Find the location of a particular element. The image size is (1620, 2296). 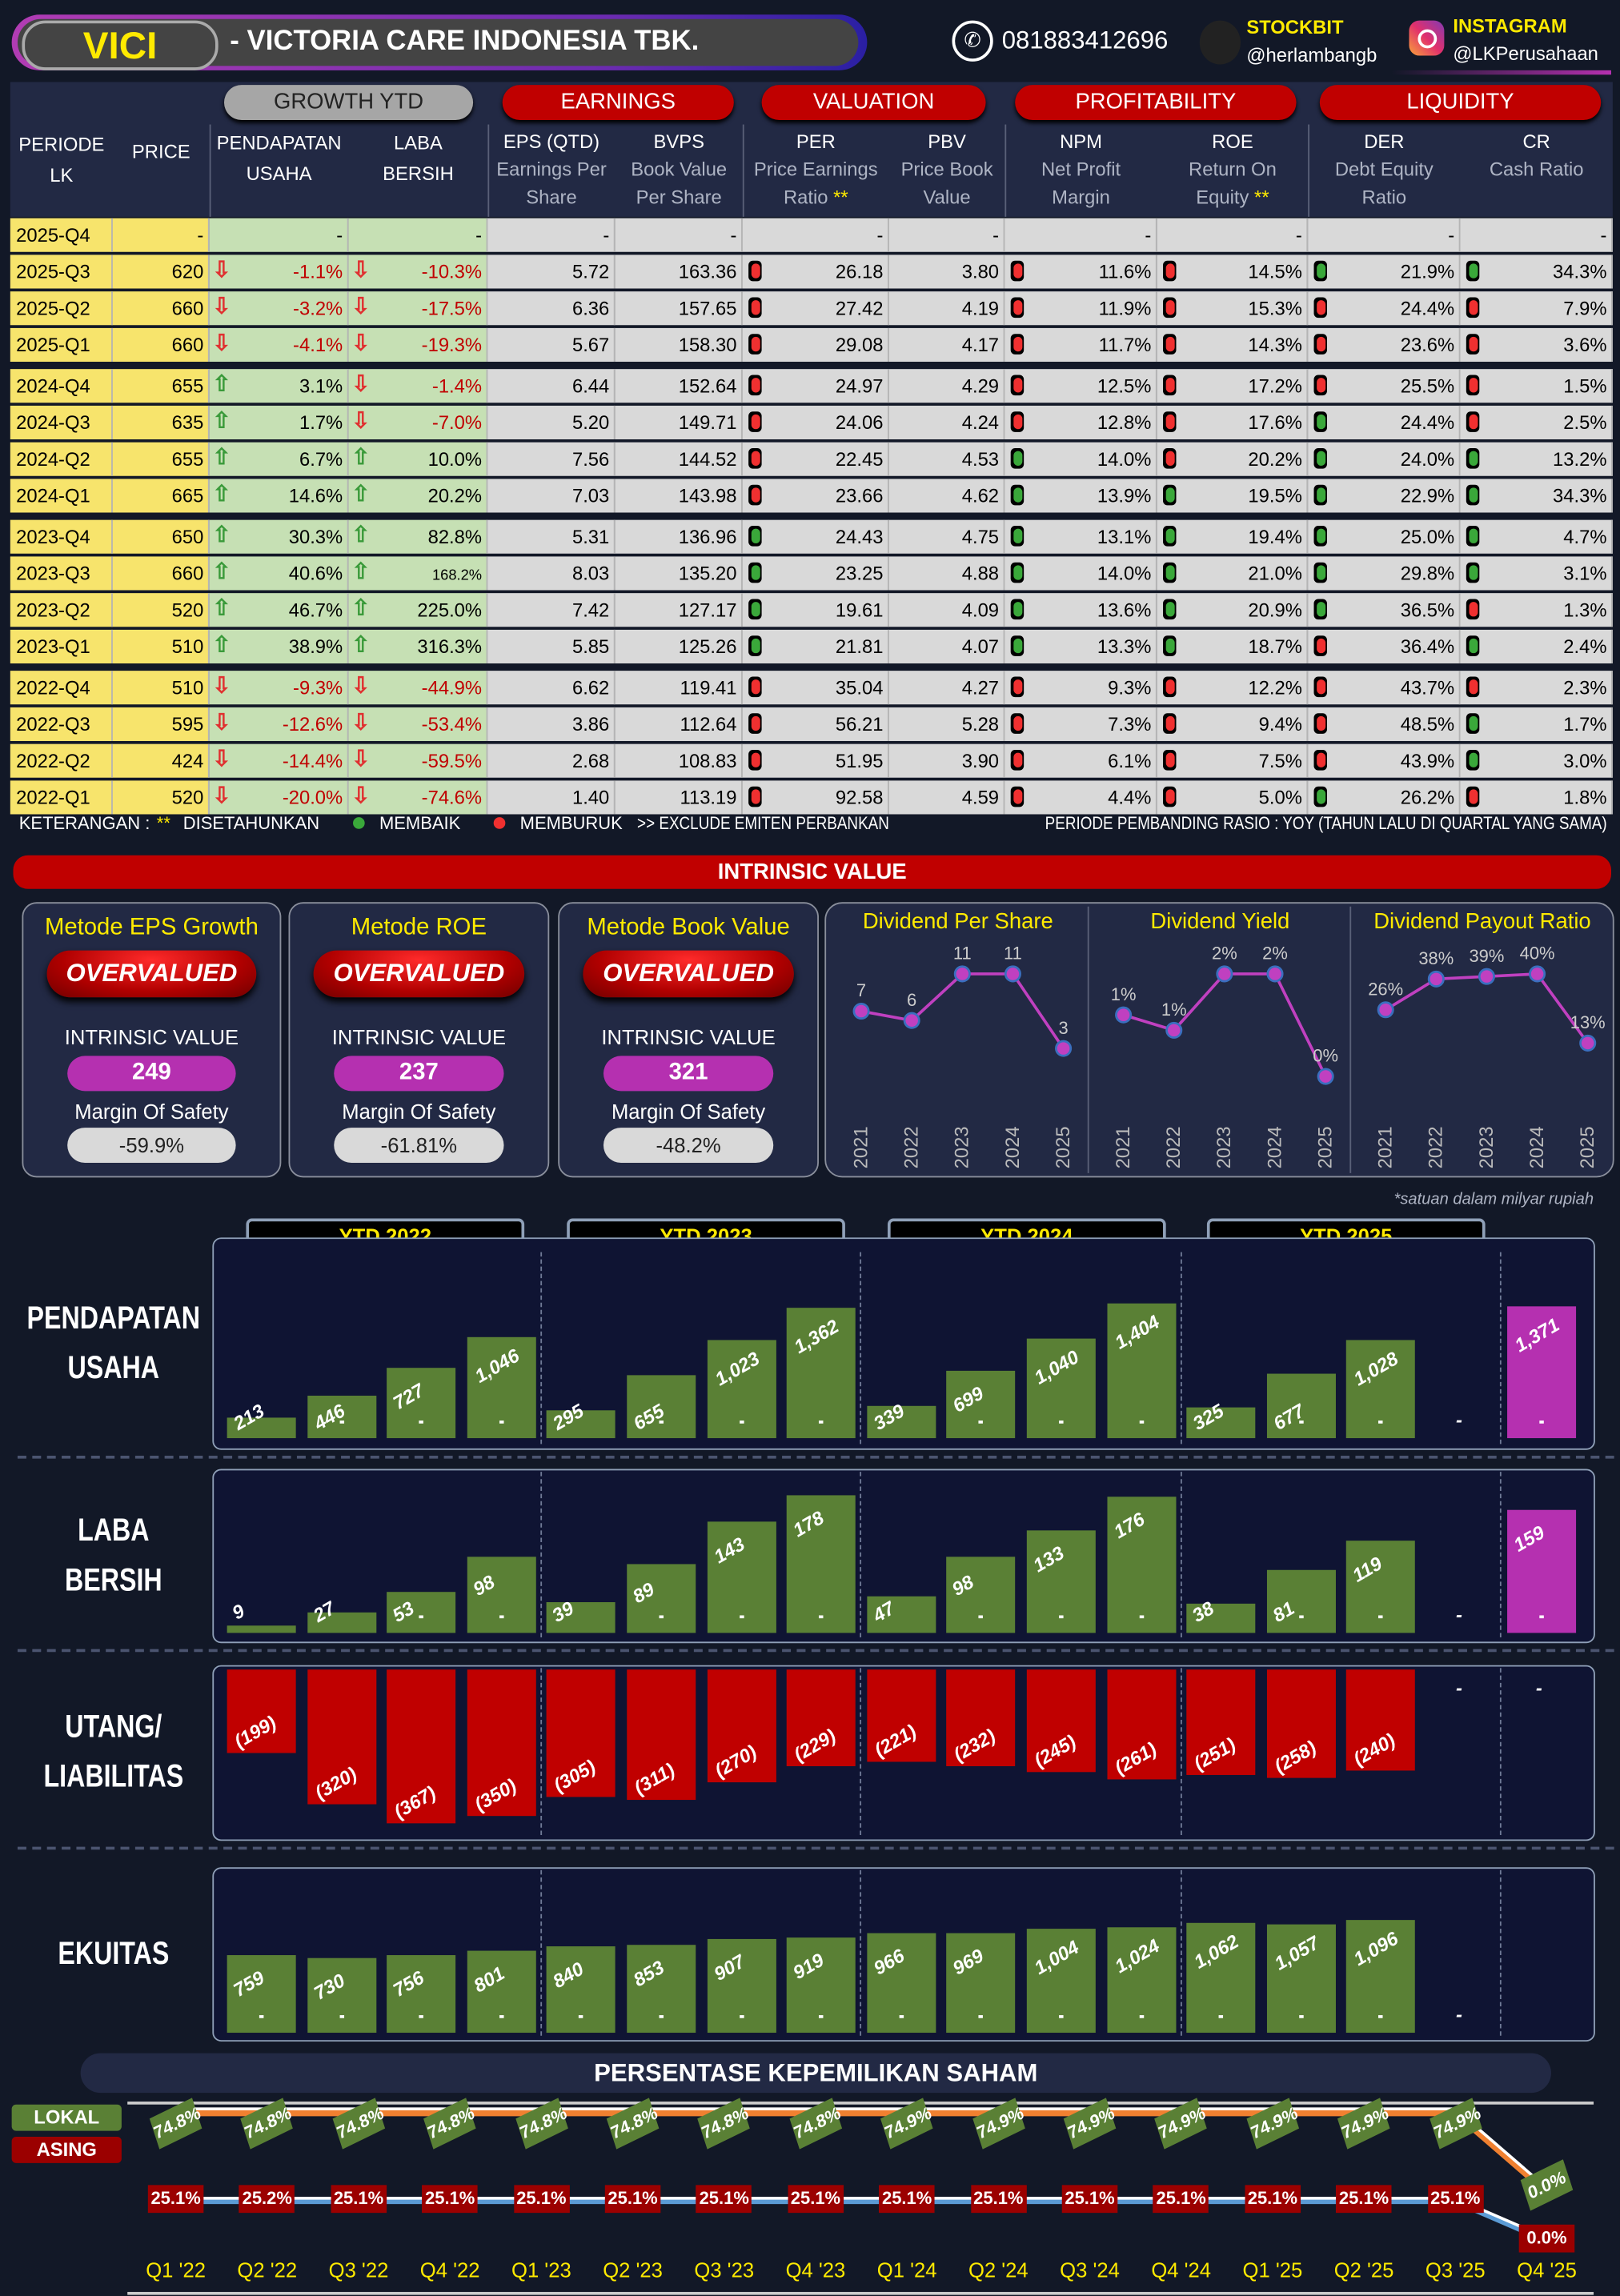

cell-value: 14.6% is located at coordinates (315, 495).